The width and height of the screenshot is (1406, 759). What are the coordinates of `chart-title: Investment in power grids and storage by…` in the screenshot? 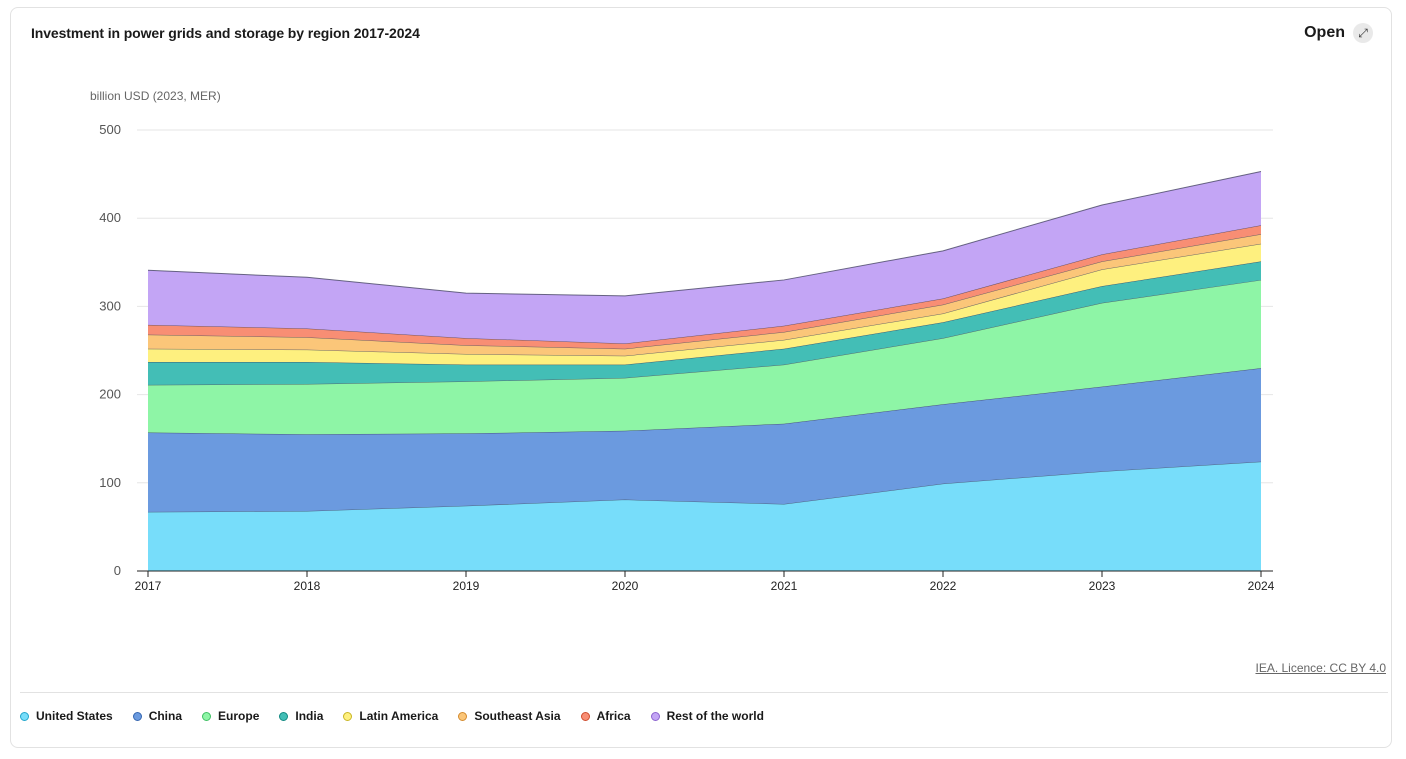 It's located at (225, 33).